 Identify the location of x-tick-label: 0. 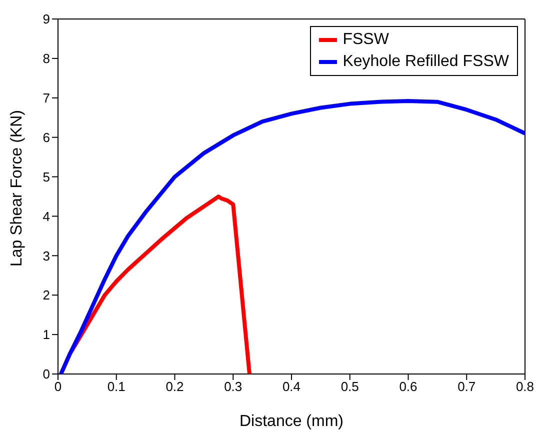
(58, 386).